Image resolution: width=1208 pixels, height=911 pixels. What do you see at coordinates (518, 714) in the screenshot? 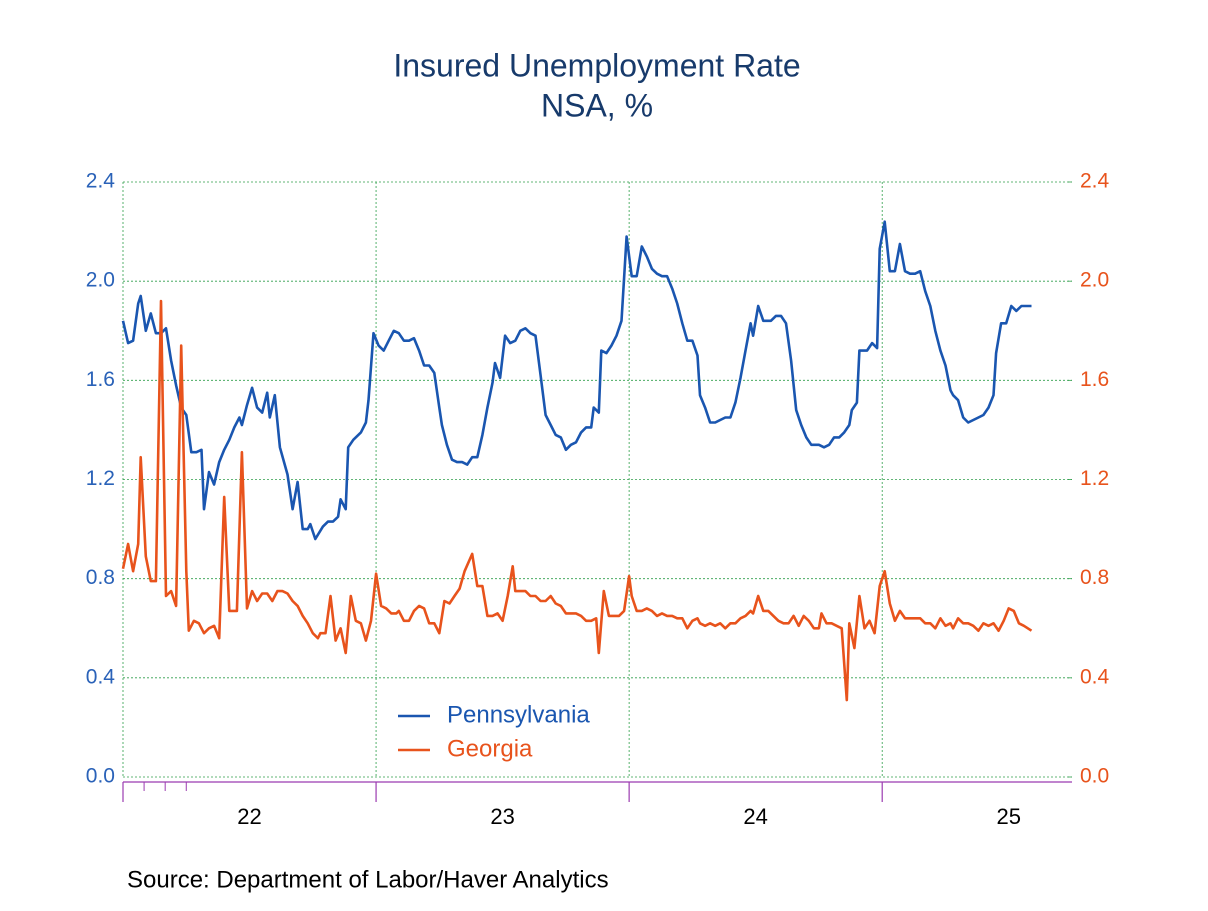
I see `legend-label: Pennsylvania` at bounding box center [518, 714].